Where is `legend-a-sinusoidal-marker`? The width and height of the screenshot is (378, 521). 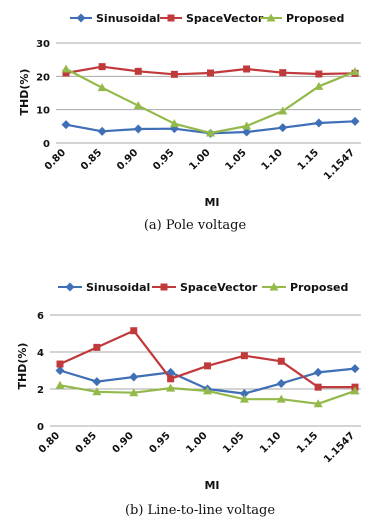
legend-a-sinusoidal-marker is located at coordinates (81, 18).